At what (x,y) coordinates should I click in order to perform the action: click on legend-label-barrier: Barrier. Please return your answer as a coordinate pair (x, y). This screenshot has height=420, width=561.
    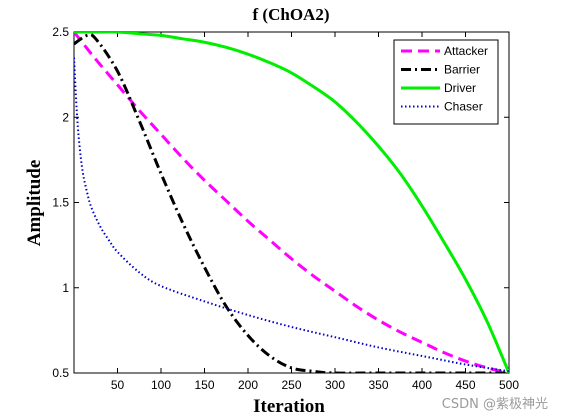
    Looking at the image, I should click on (462, 70).